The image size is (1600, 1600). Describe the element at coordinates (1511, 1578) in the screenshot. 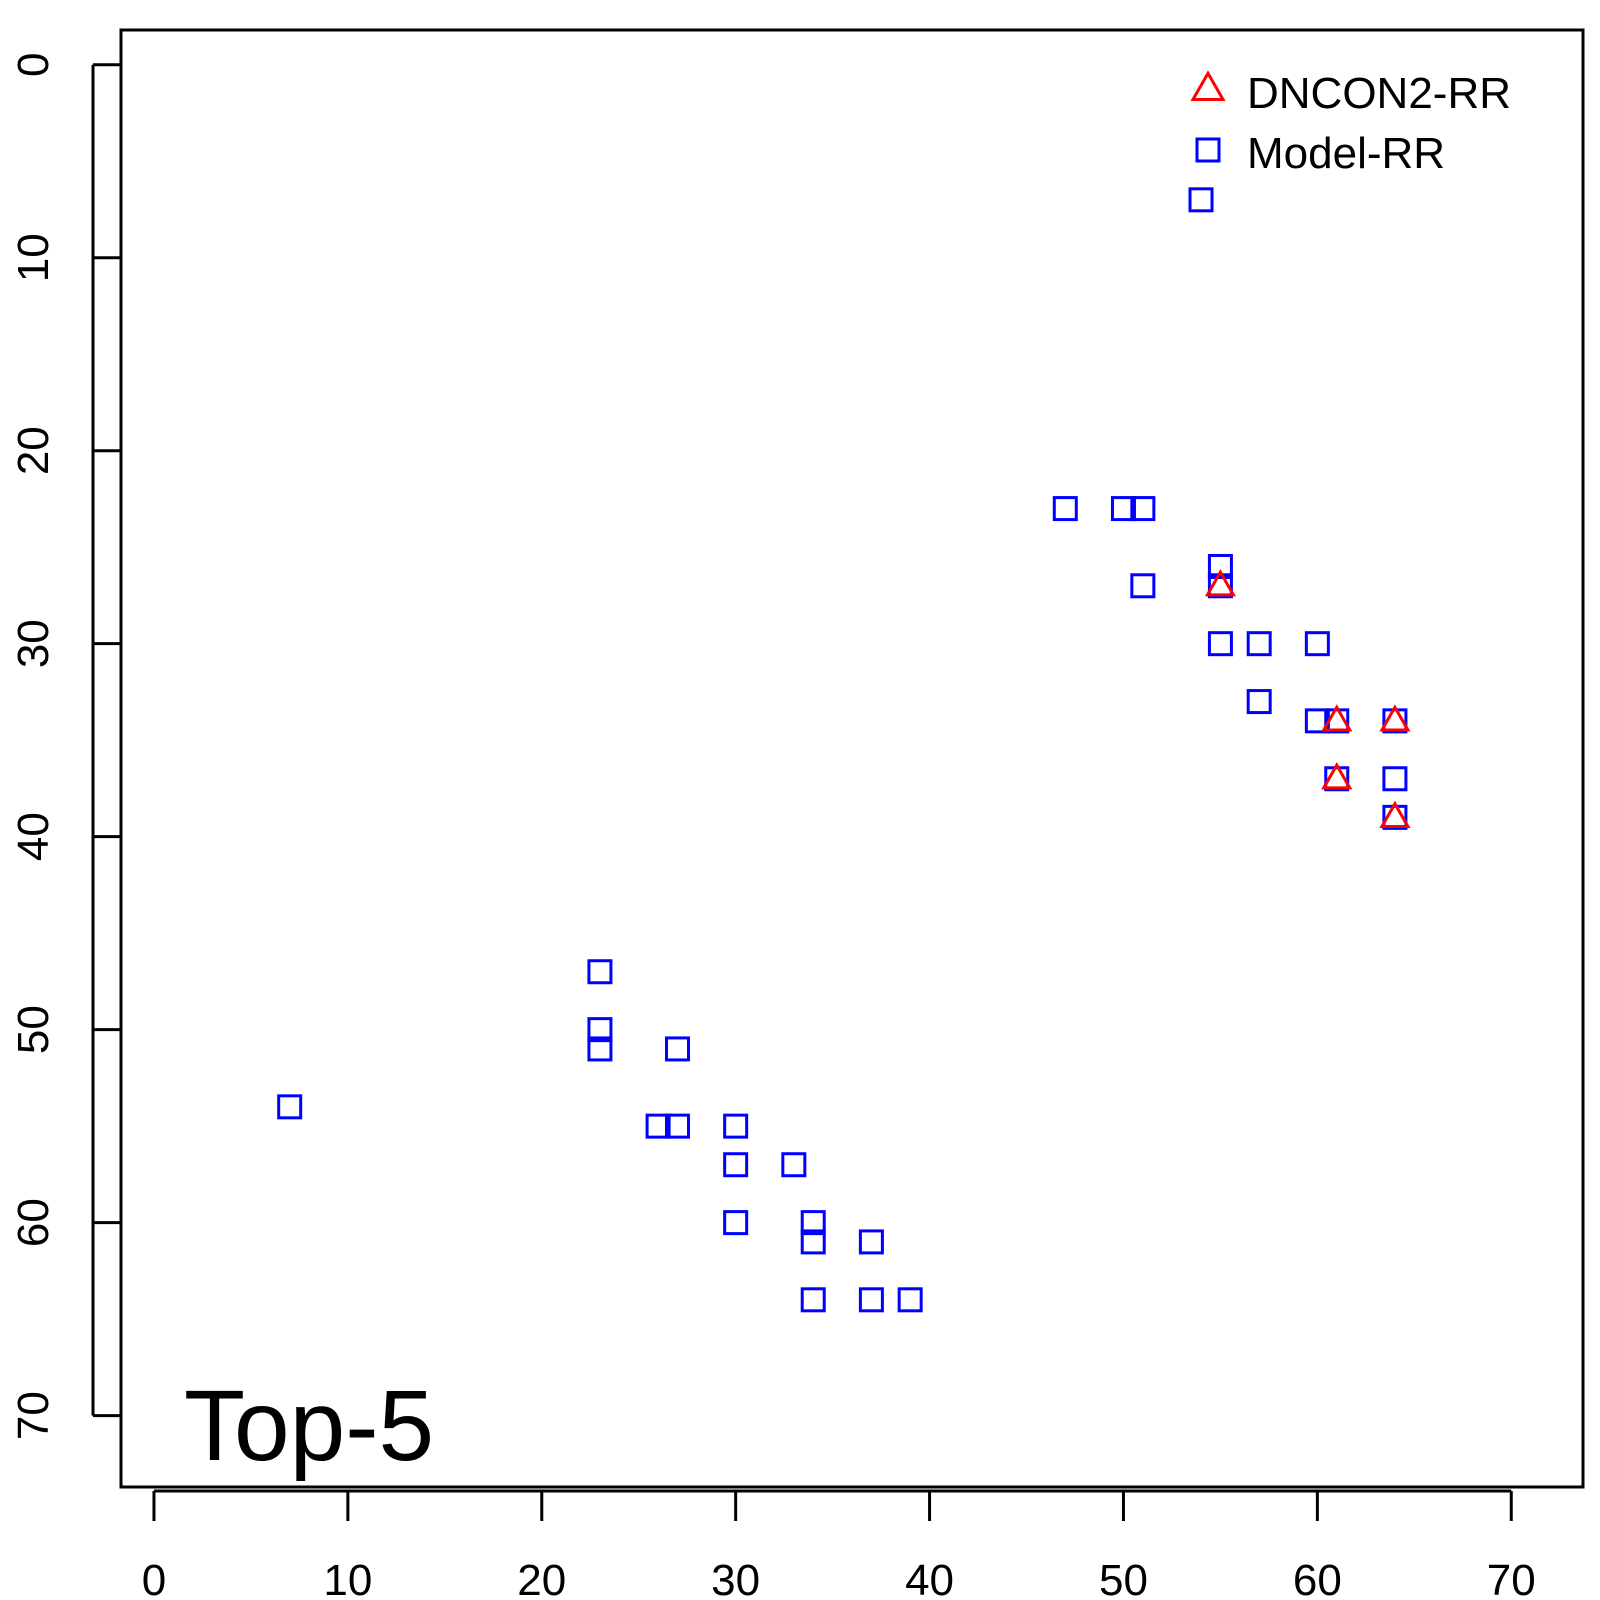

I see `x-tick-label: 70` at that location.